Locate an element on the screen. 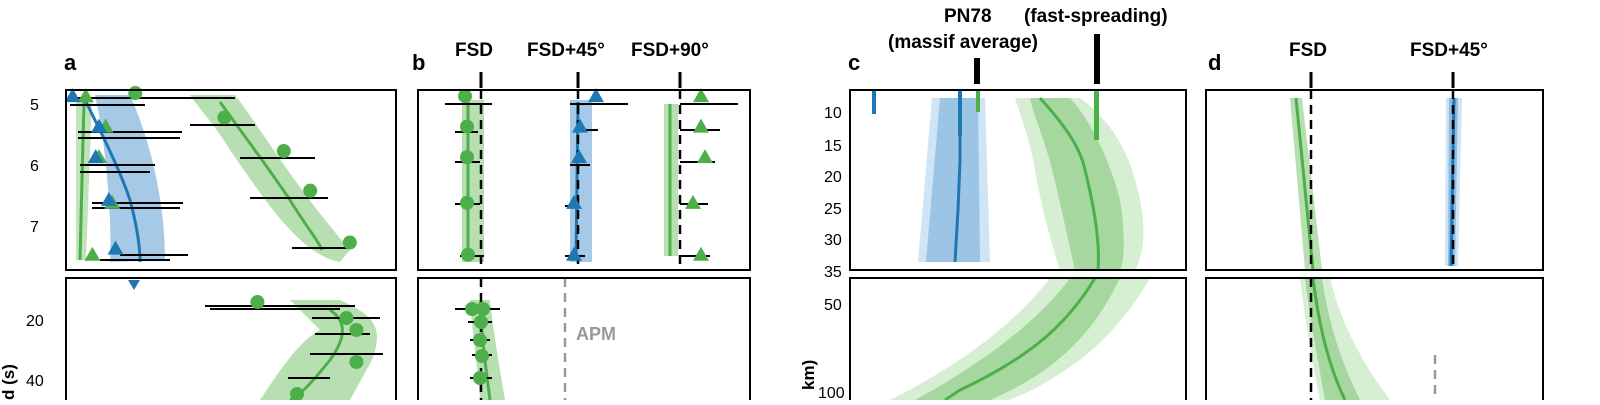  d-top-plot is located at coordinates (1376, 180).